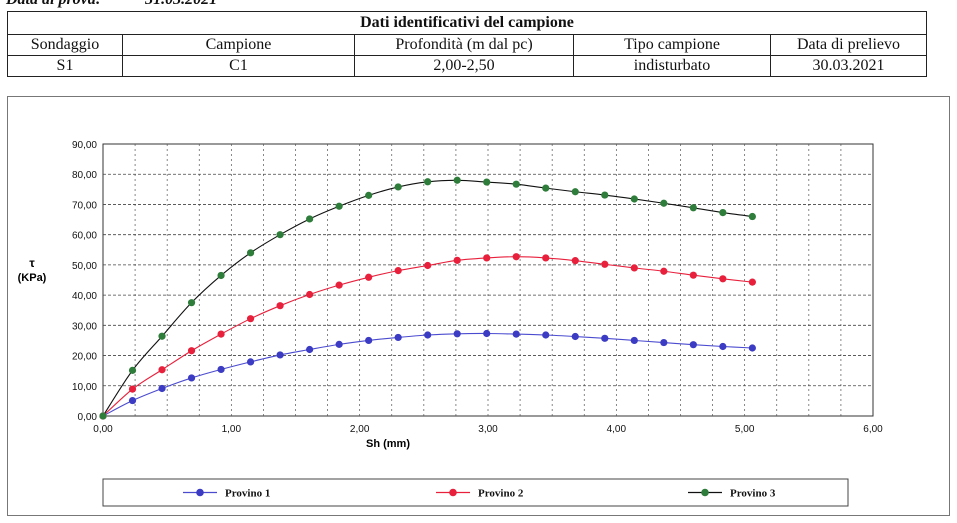  What do you see at coordinates (617, 429) in the screenshot?
I see `x-tick-label: 4,00` at bounding box center [617, 429].